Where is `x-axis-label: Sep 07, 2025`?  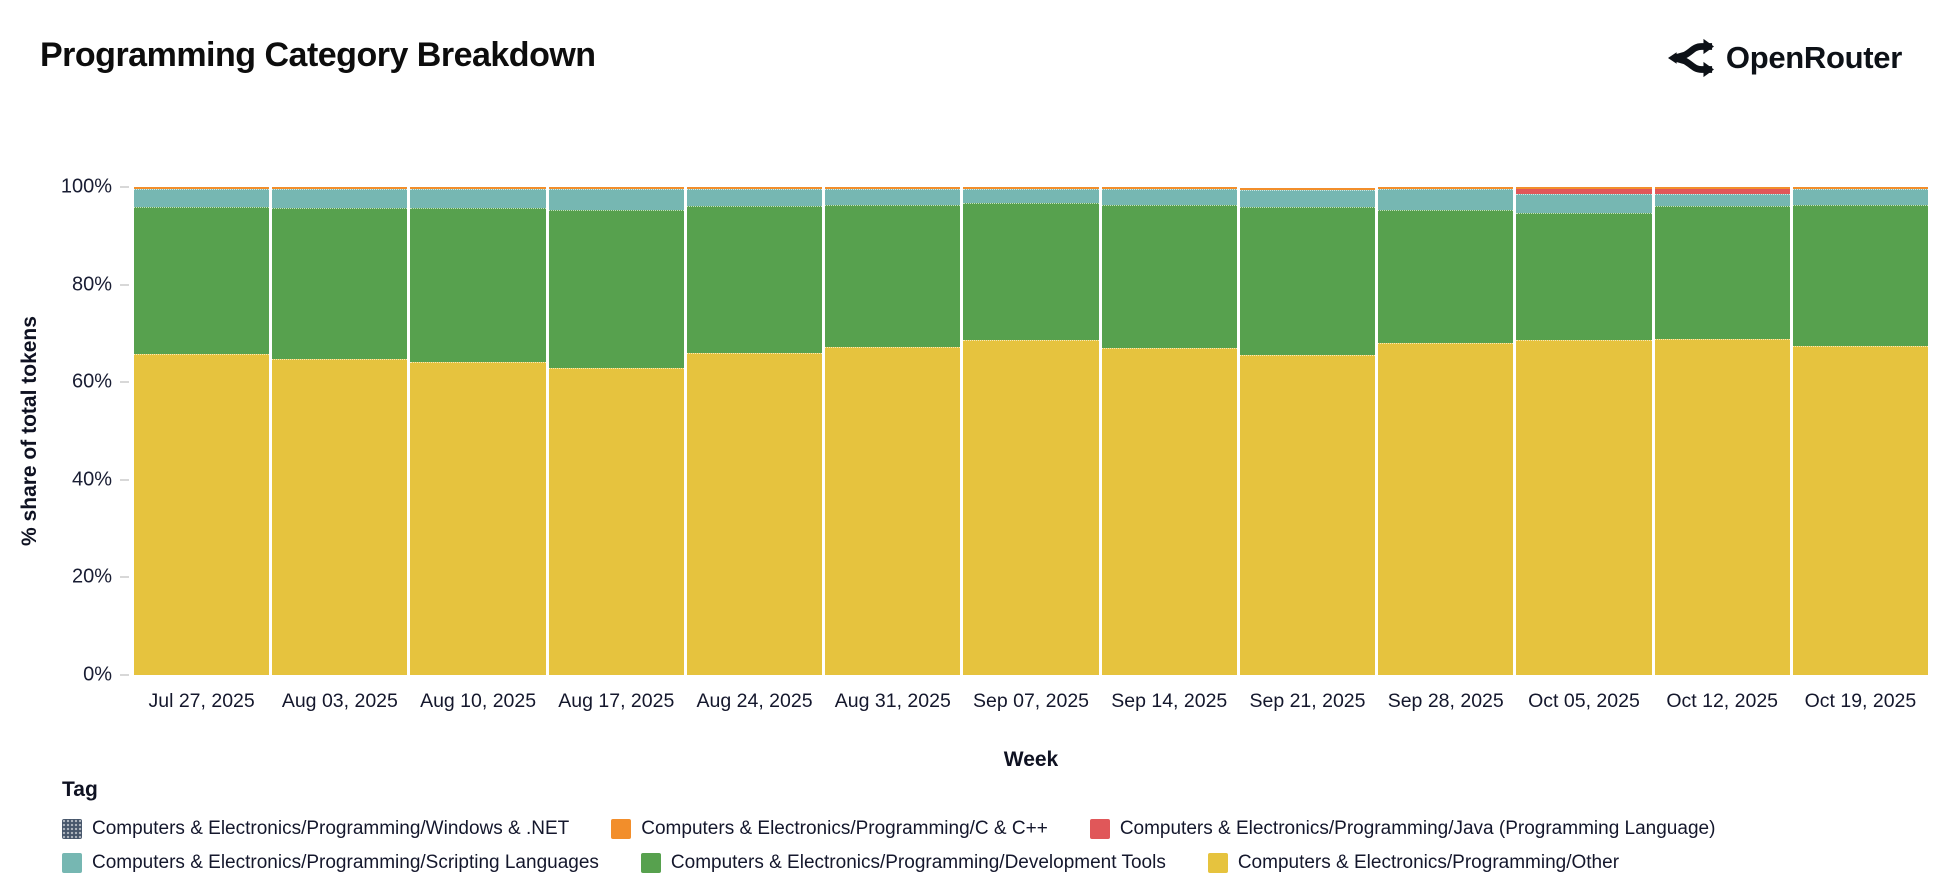 x-axis-label: Sep 07, 2025 is located at coordinates (1031, 701).